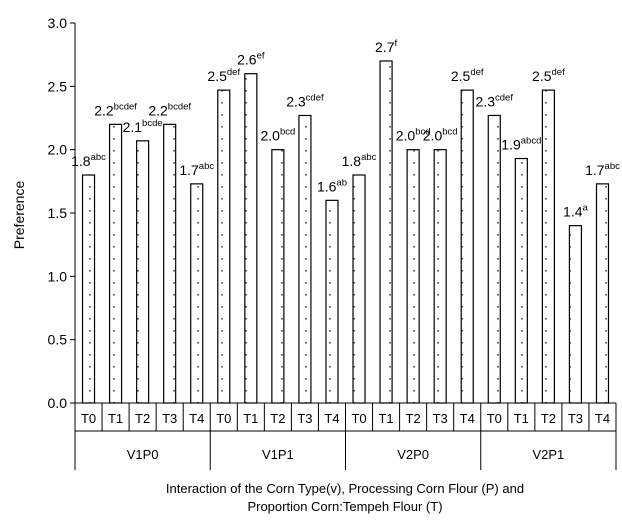 This screenshot has height=520, width=622. I want to click on x-group-label: V1P1, so click(278, 454).